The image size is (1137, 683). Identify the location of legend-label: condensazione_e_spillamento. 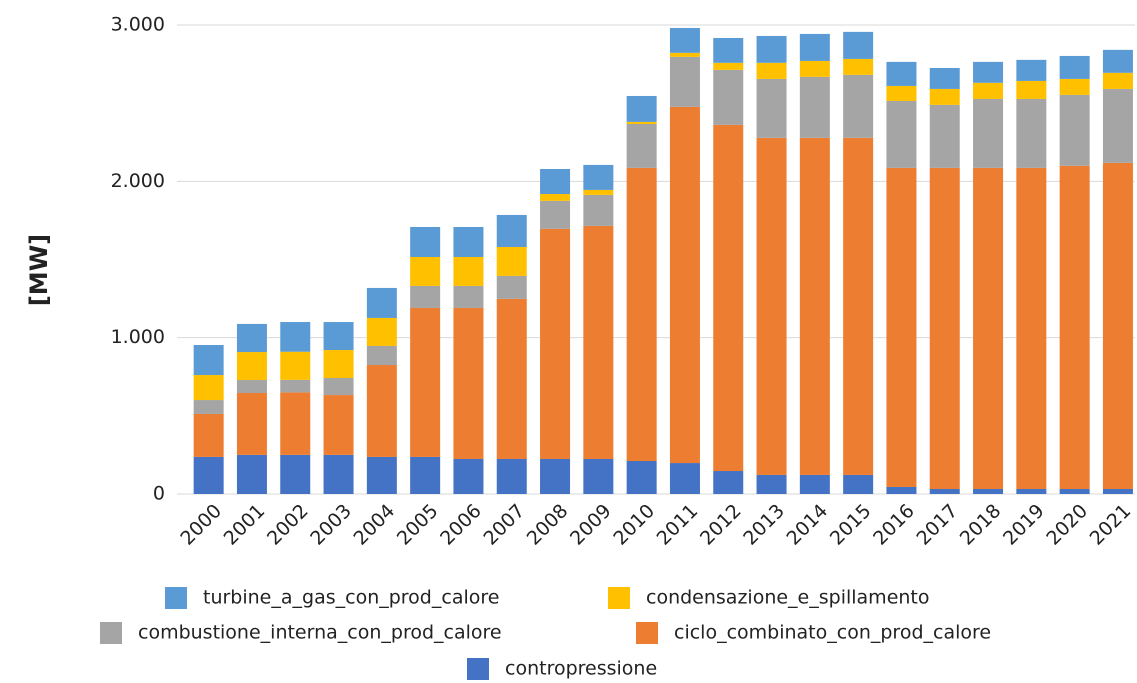
(788, 598).